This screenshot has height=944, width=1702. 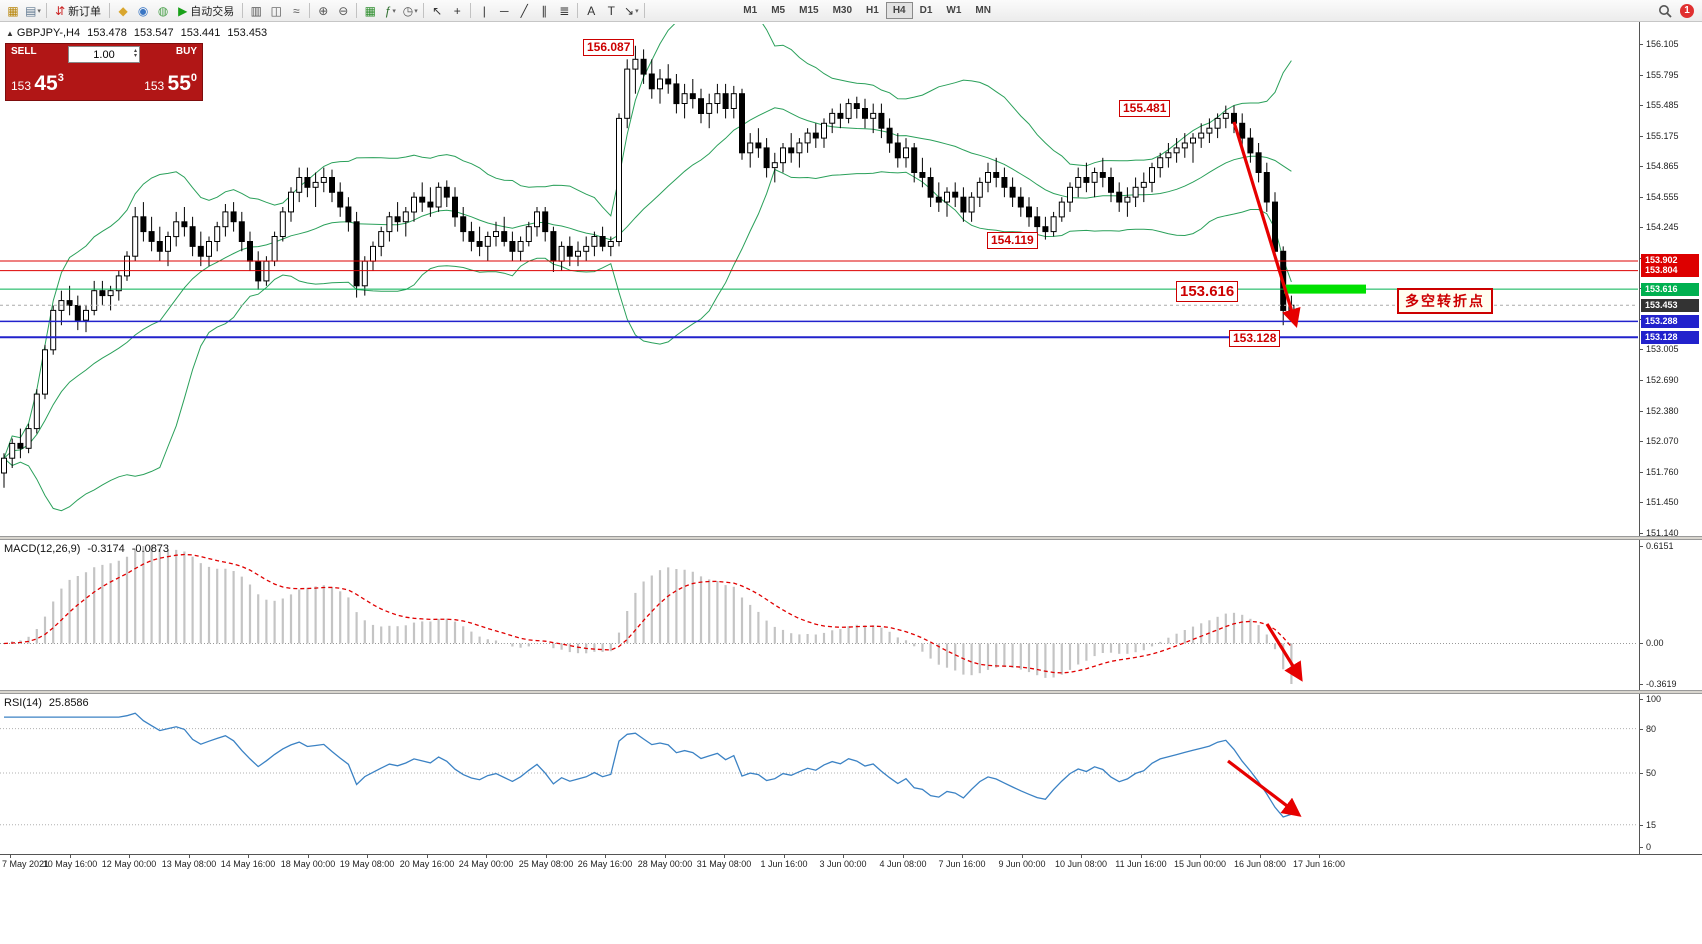 I want to click on horizontal-line-icon: ─, so click(x=504, y=10).